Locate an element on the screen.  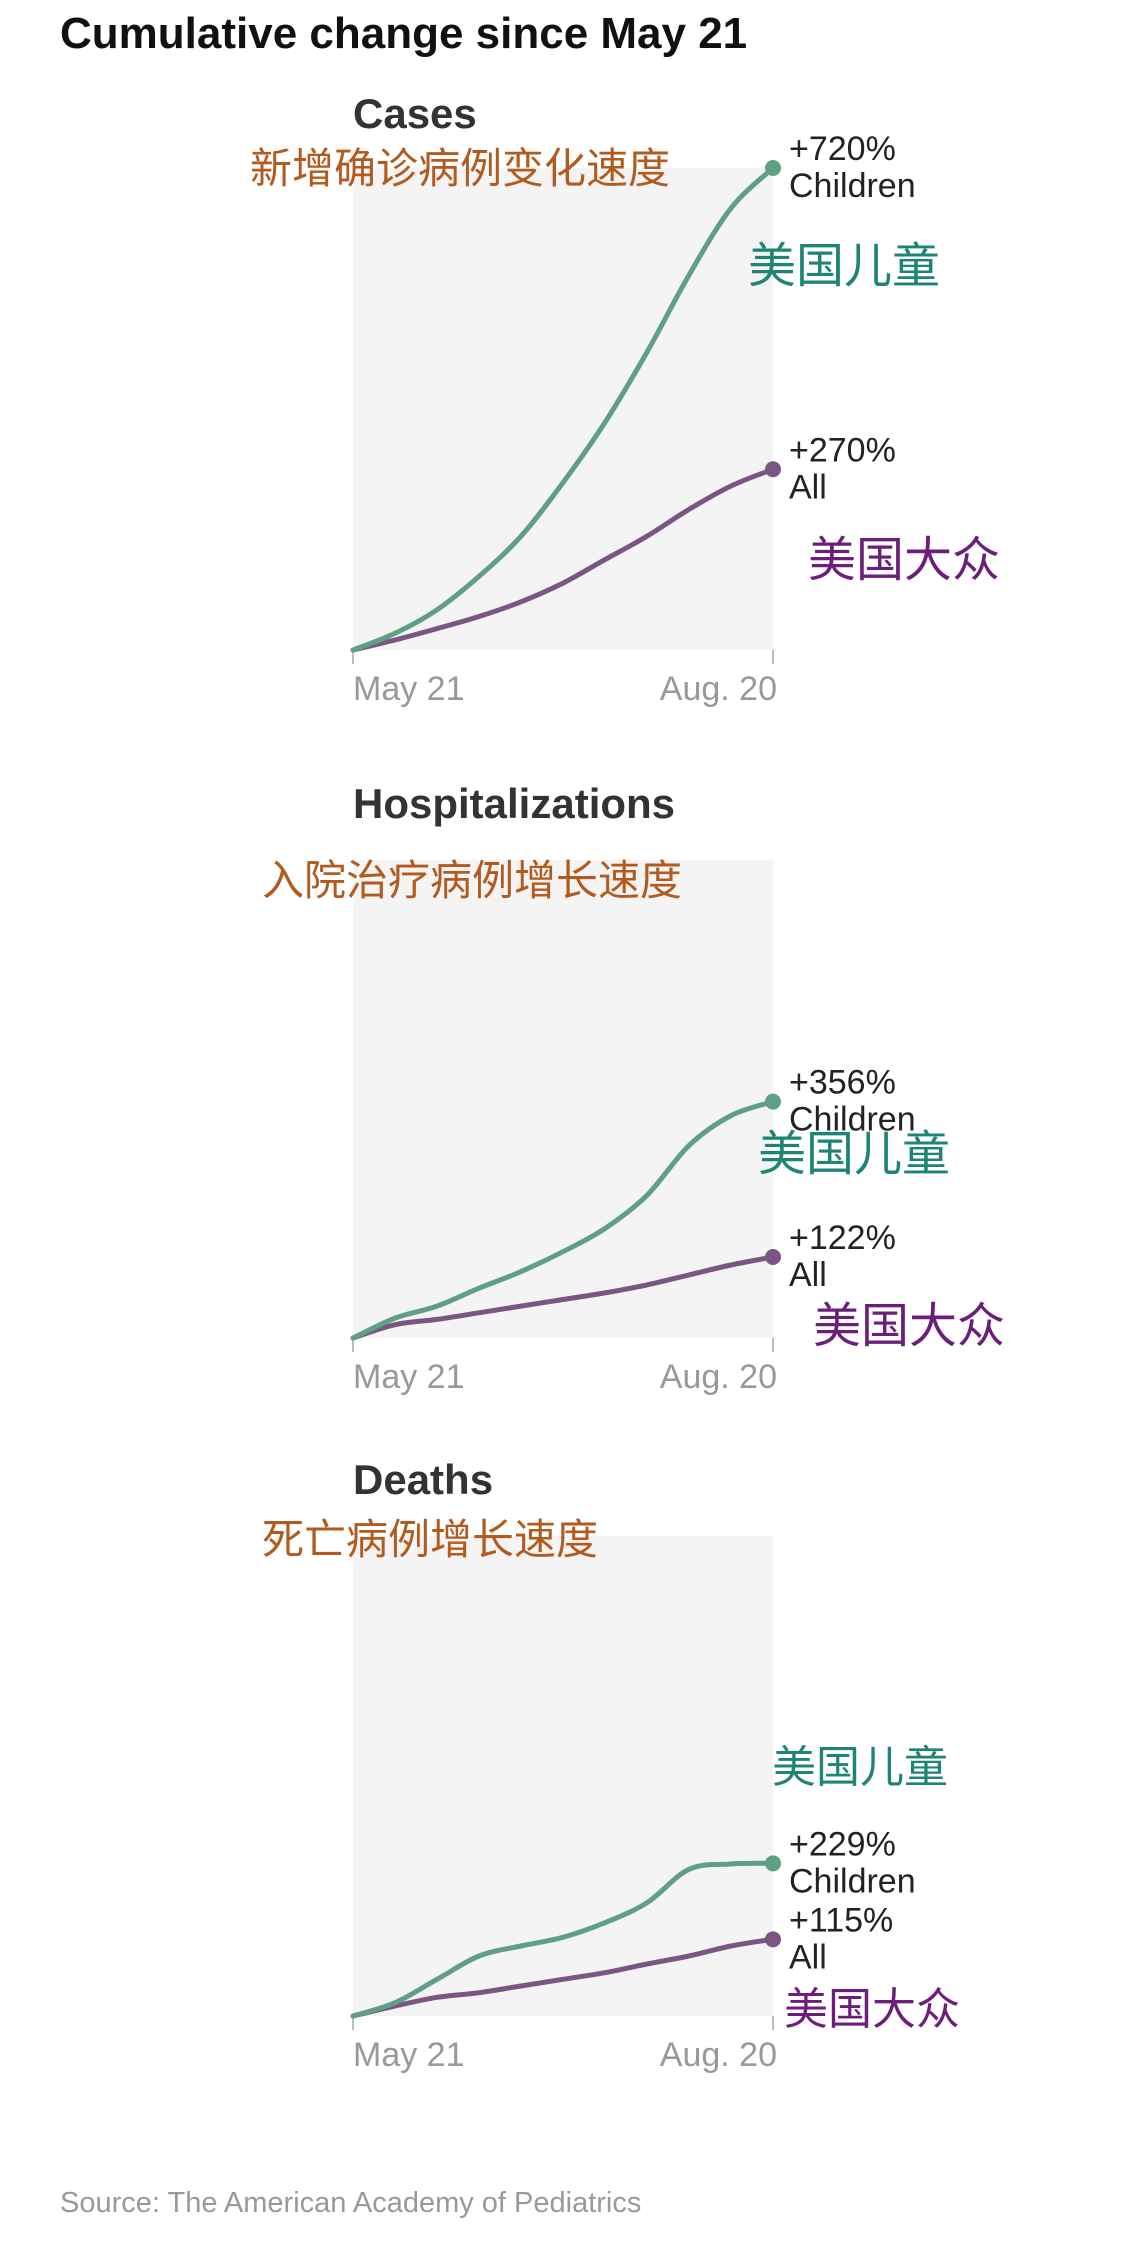
panel-title: Hospitalizations is located at coordinates (514, 803).